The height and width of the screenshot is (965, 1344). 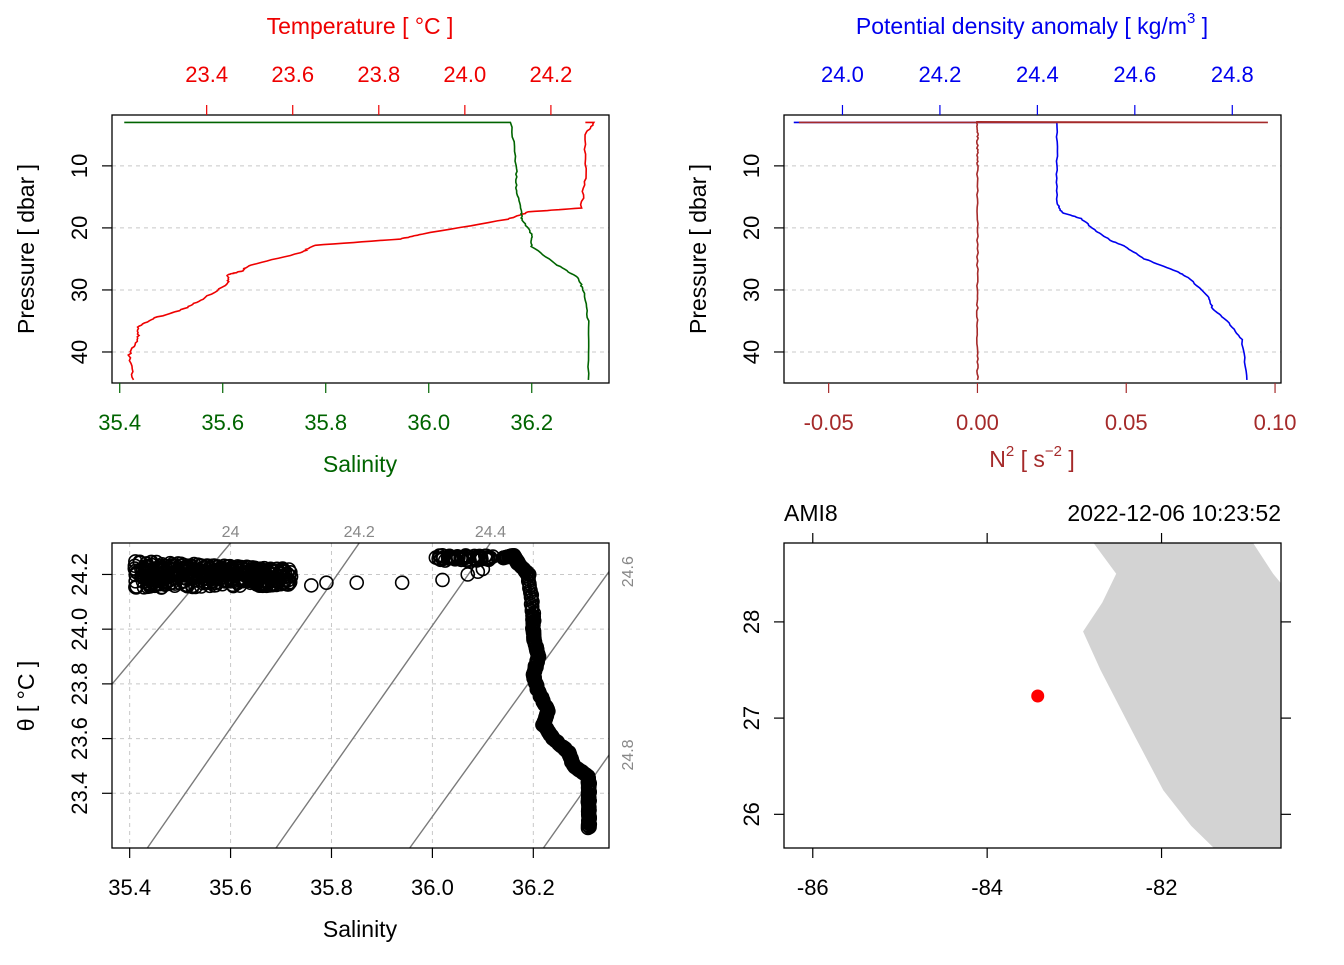 I want to click on temperature-axis-tick-label-4: 24.2, so click(x=550, y=74).